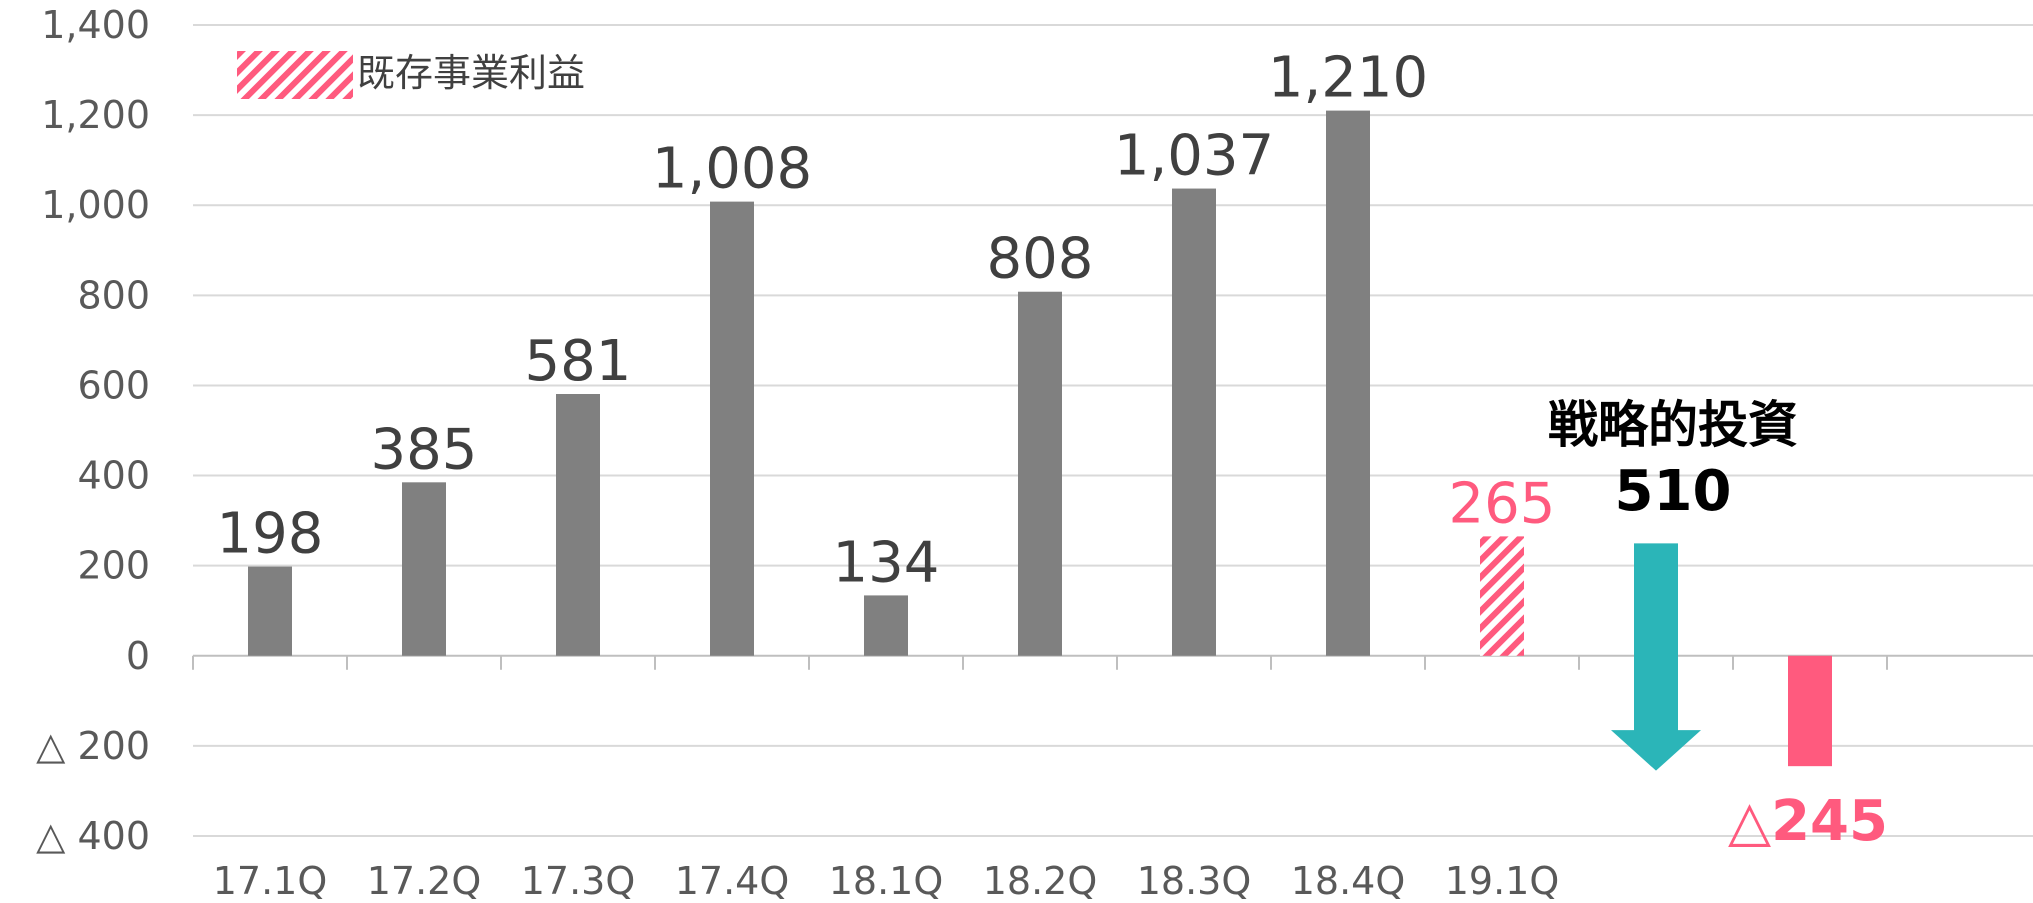 Image resolution: width=2033 pixels, height=903 pixels. What do you see at coordinates (93, 746) in the screenshot?
I see `y-tick-label: △ 200` at bounding box center [93, 746].